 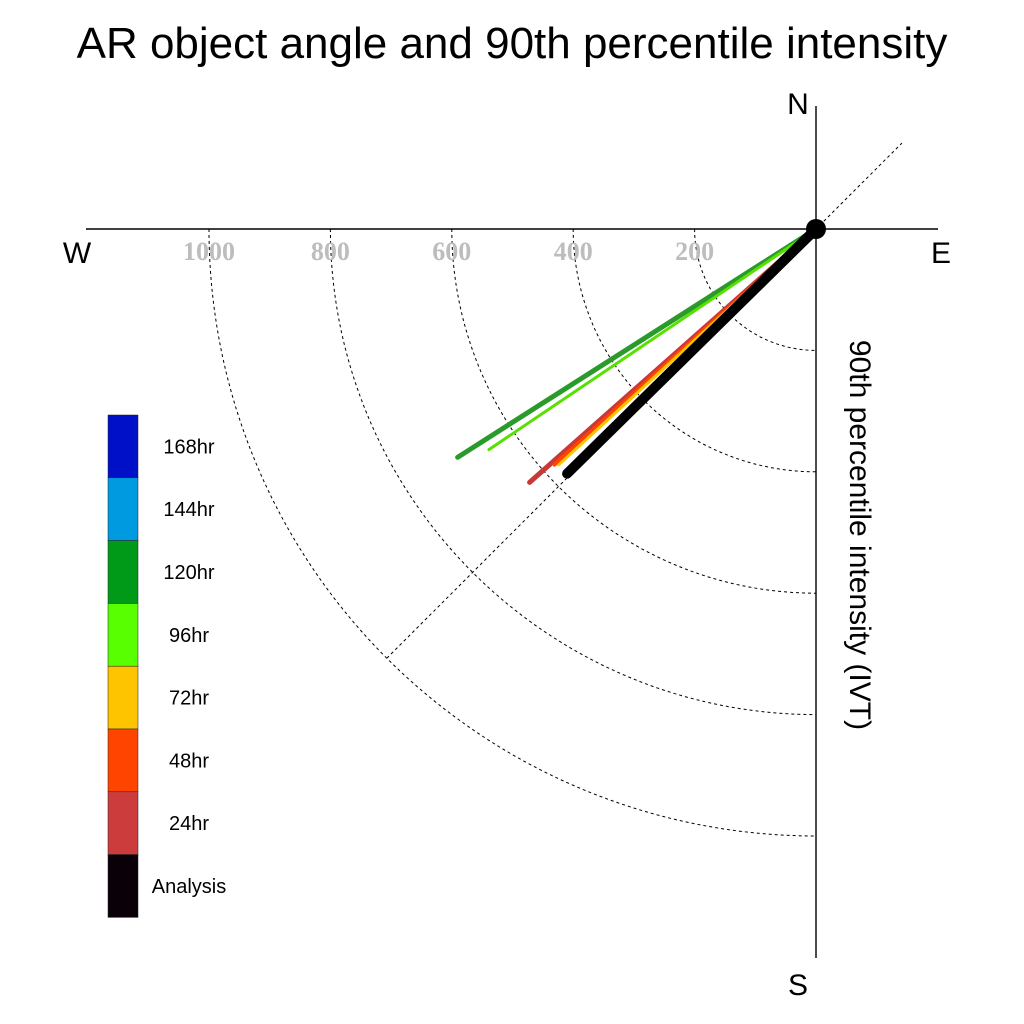 I want to click on legend-swatch-144hr, so click(x=123, y=509).